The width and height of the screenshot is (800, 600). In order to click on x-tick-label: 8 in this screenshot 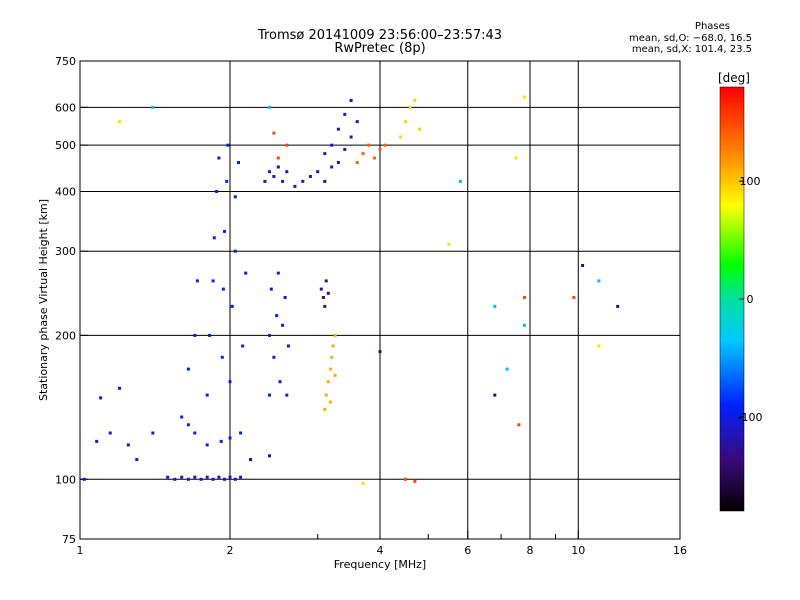, I will do `click(530, 550)`.